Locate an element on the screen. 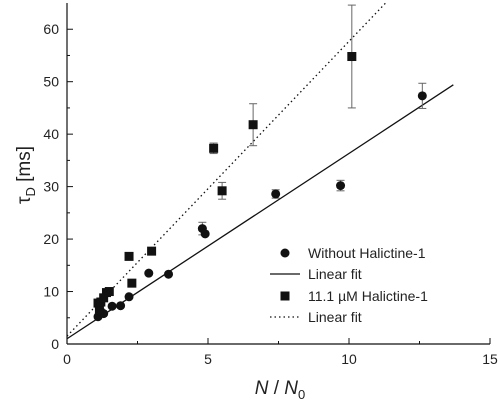  legend-symbol-circle is located at coordinates (285, 253).